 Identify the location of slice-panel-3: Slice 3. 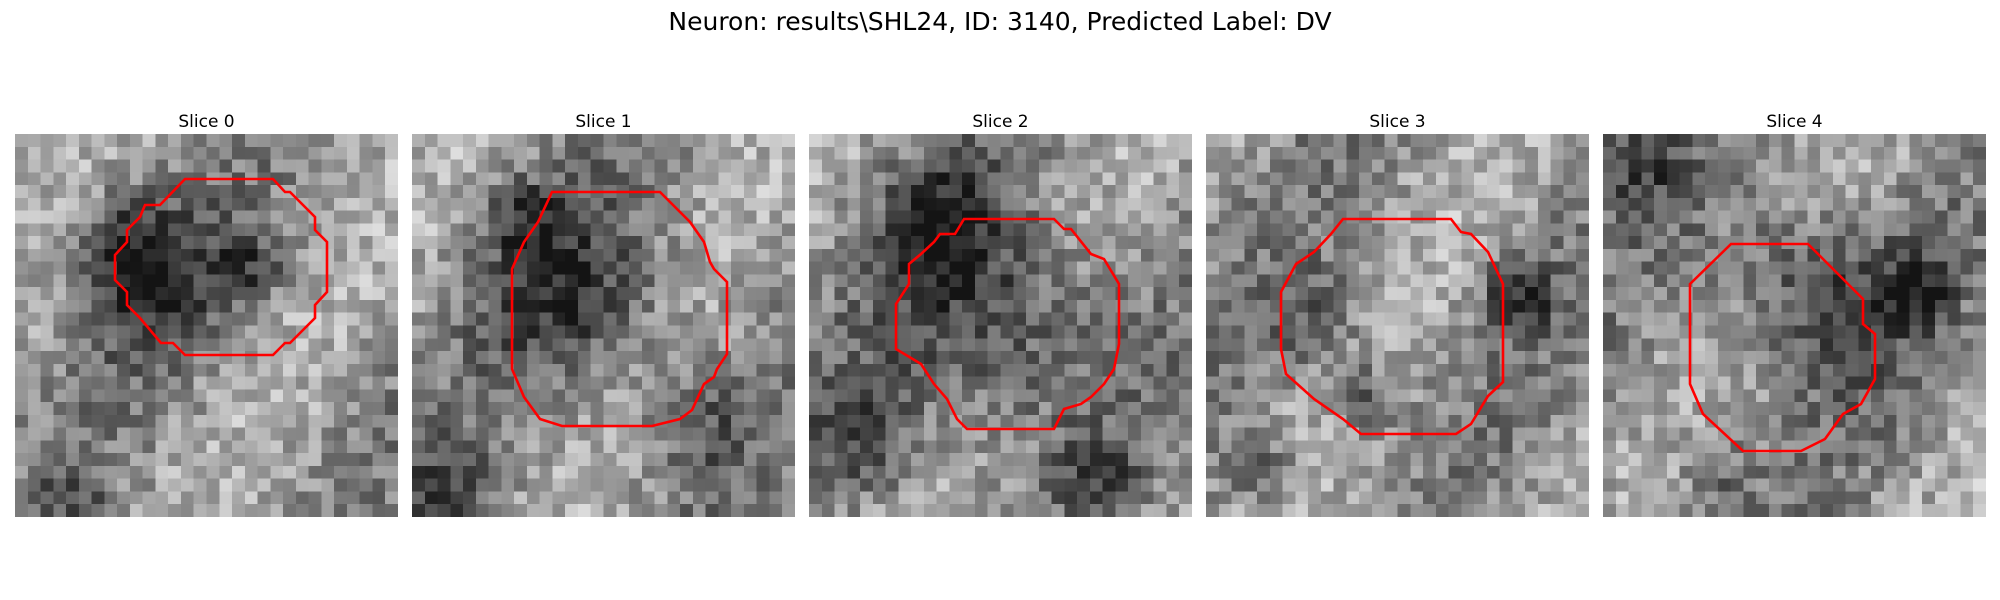
(1397, 313).